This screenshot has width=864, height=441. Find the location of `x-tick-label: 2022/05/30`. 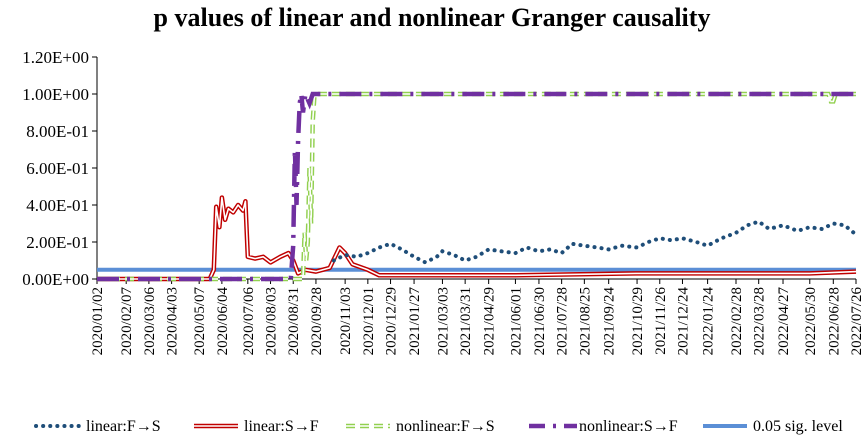

x-tick-label: 2022/05/30 is located at coordinates (811, 321).